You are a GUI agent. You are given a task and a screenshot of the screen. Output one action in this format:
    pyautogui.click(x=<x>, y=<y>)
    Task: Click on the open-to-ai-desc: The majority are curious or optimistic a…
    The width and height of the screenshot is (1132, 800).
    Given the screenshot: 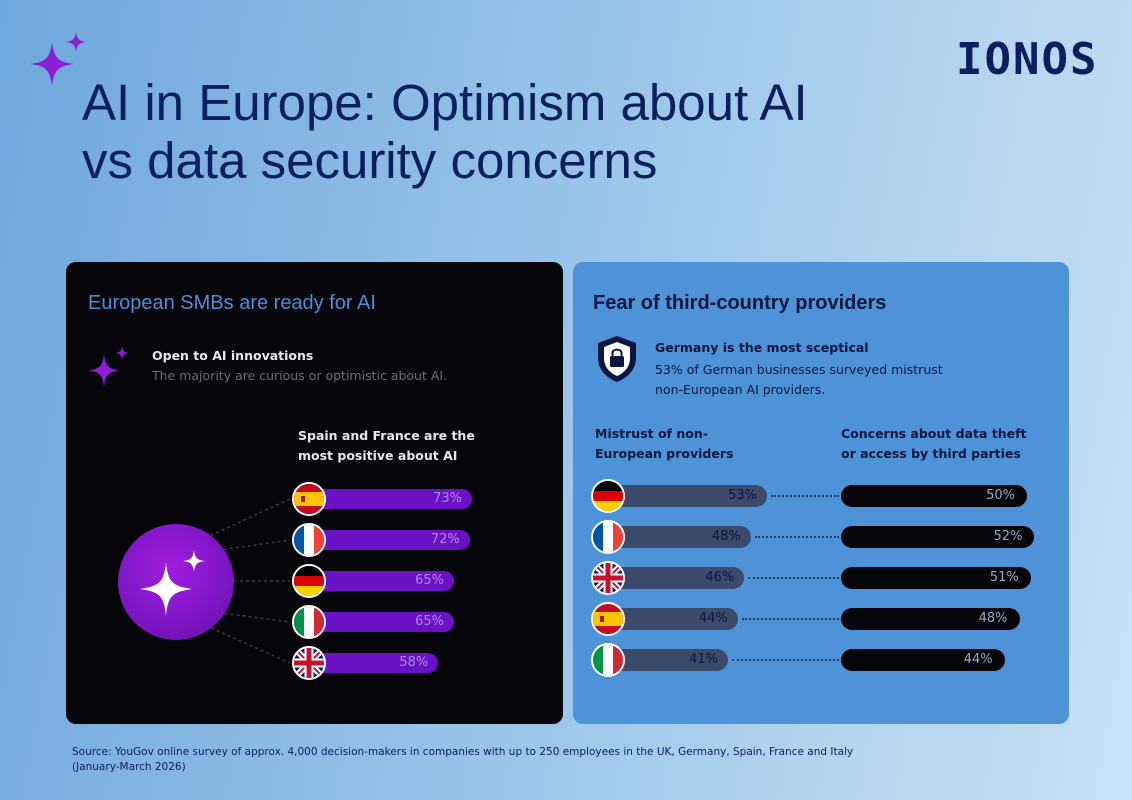 What is the action you would take?
    pyautogui.click(x=300, y=375)
    